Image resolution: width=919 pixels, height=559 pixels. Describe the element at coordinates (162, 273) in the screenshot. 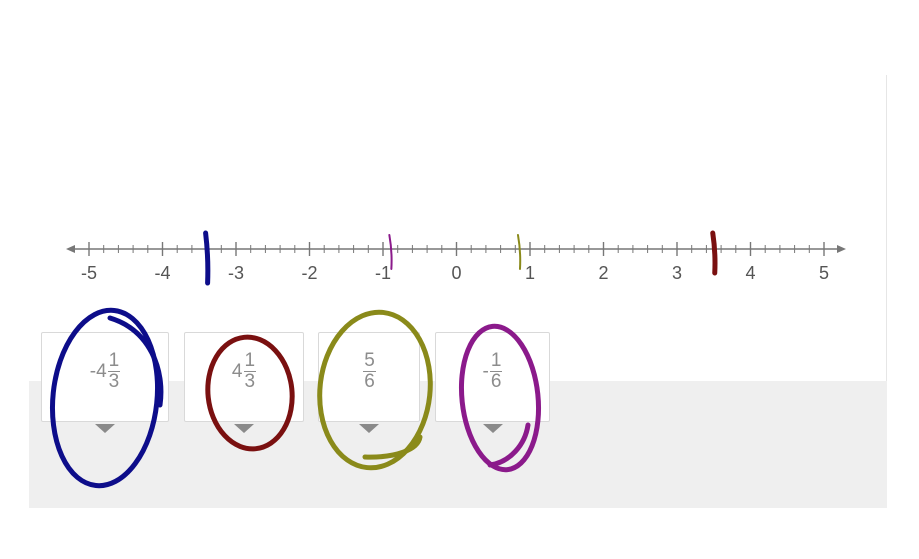

I see `tick-label: -4` at that location.